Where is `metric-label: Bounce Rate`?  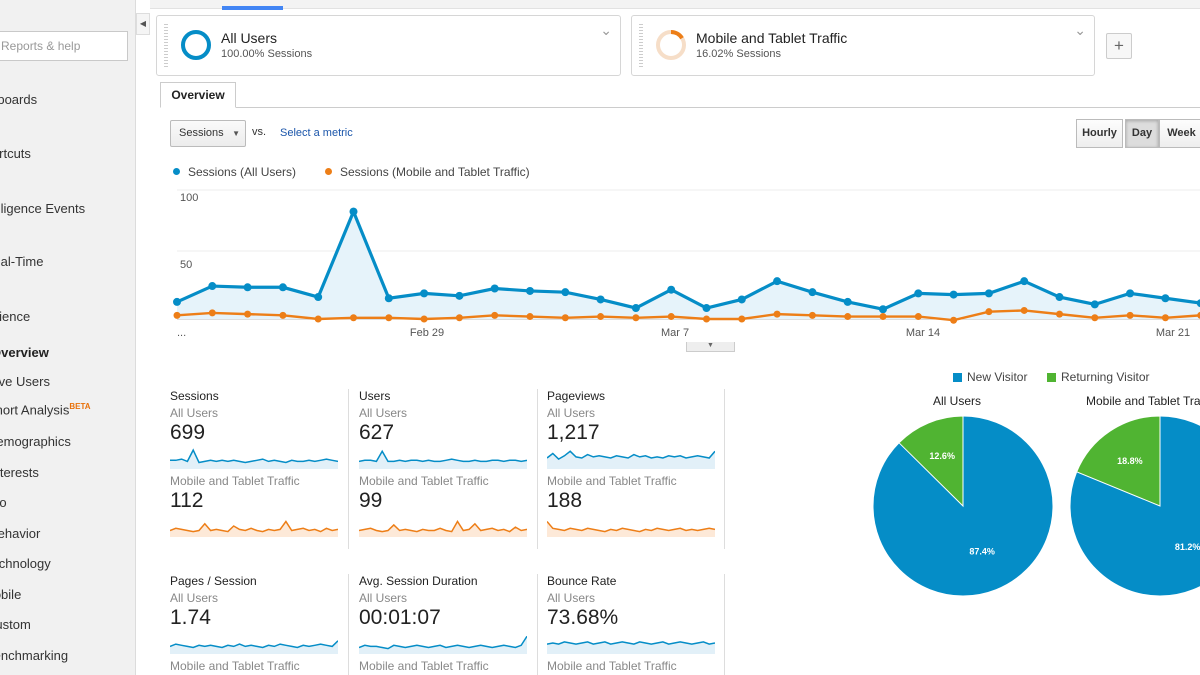
metric-label: Bounce Rate is located at coordinates (582, 581).